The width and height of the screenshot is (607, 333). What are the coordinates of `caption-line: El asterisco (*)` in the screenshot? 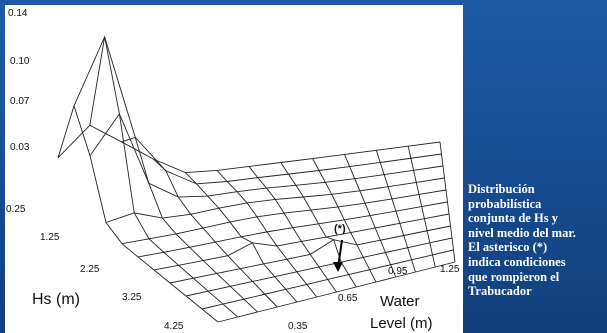 It's located at (508, 247).